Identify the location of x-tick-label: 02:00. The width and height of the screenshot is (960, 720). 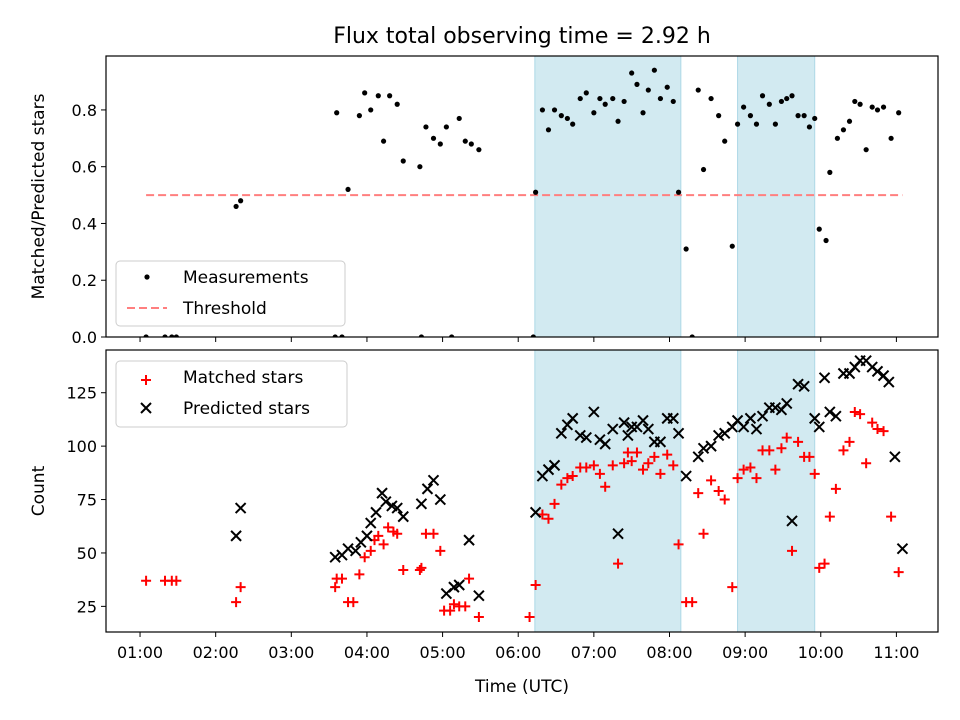
(216, 652).